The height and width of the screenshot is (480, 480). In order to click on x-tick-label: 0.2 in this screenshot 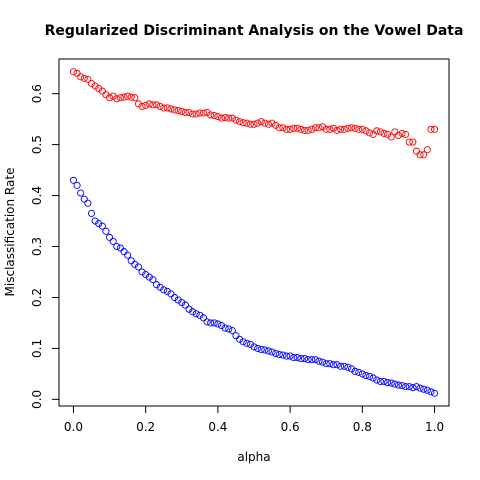, I will do `click(145, 427)`.